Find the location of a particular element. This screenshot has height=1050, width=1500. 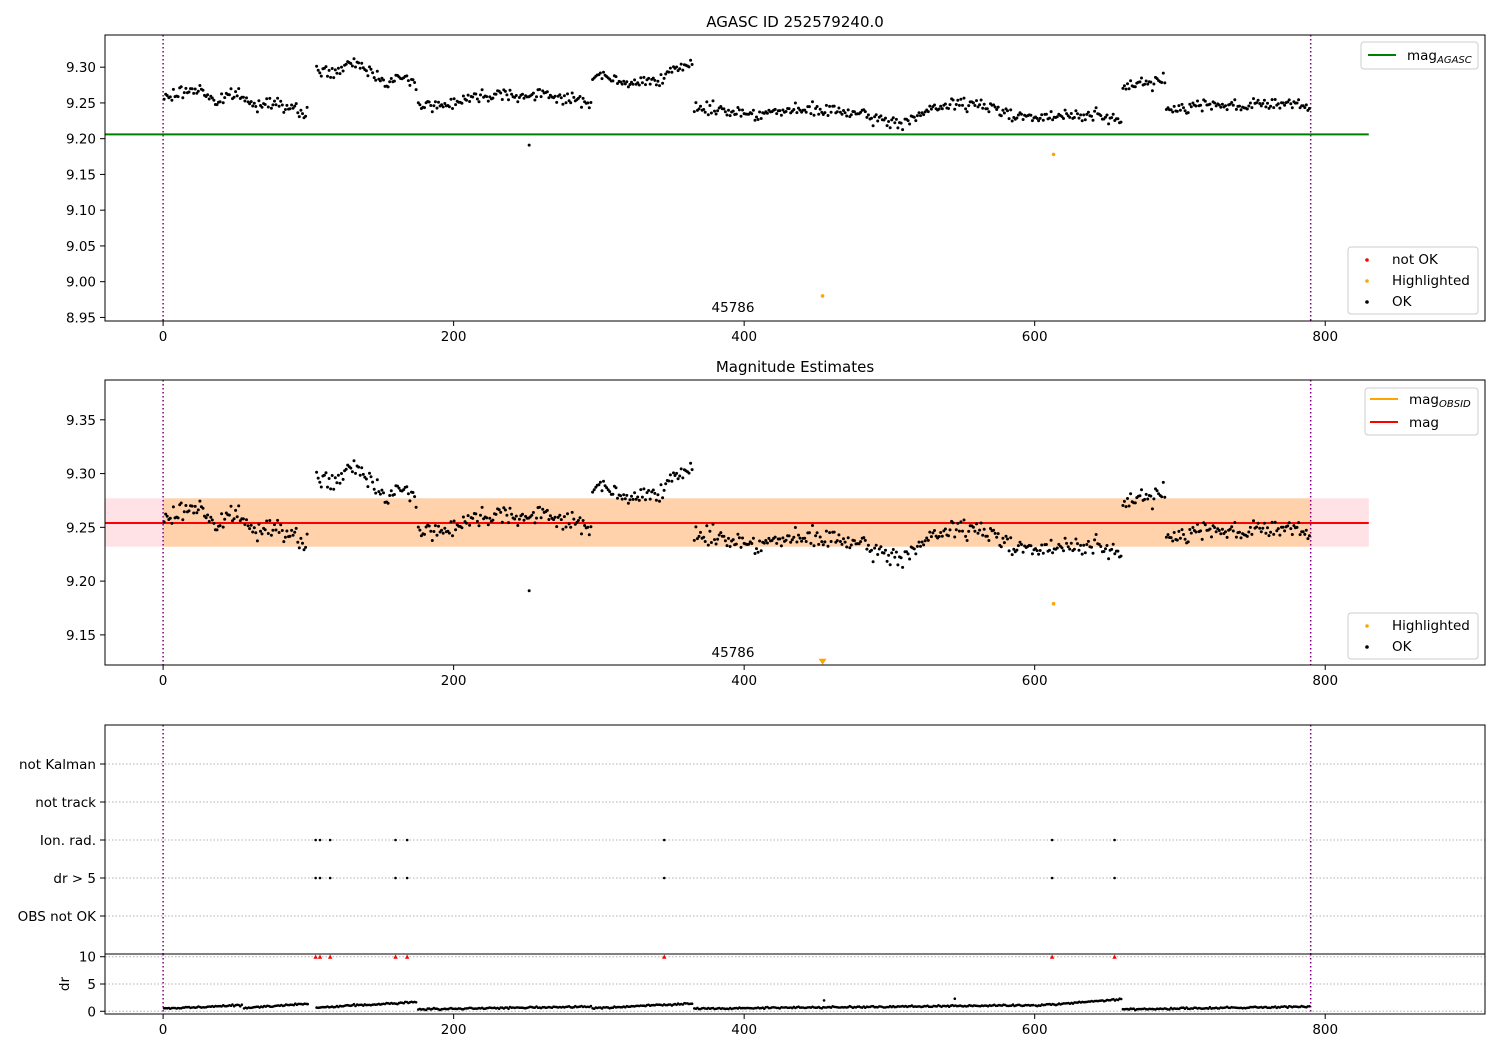

y-tick-label-estimates-3: 9.30 is located at coordinates (81, 475).